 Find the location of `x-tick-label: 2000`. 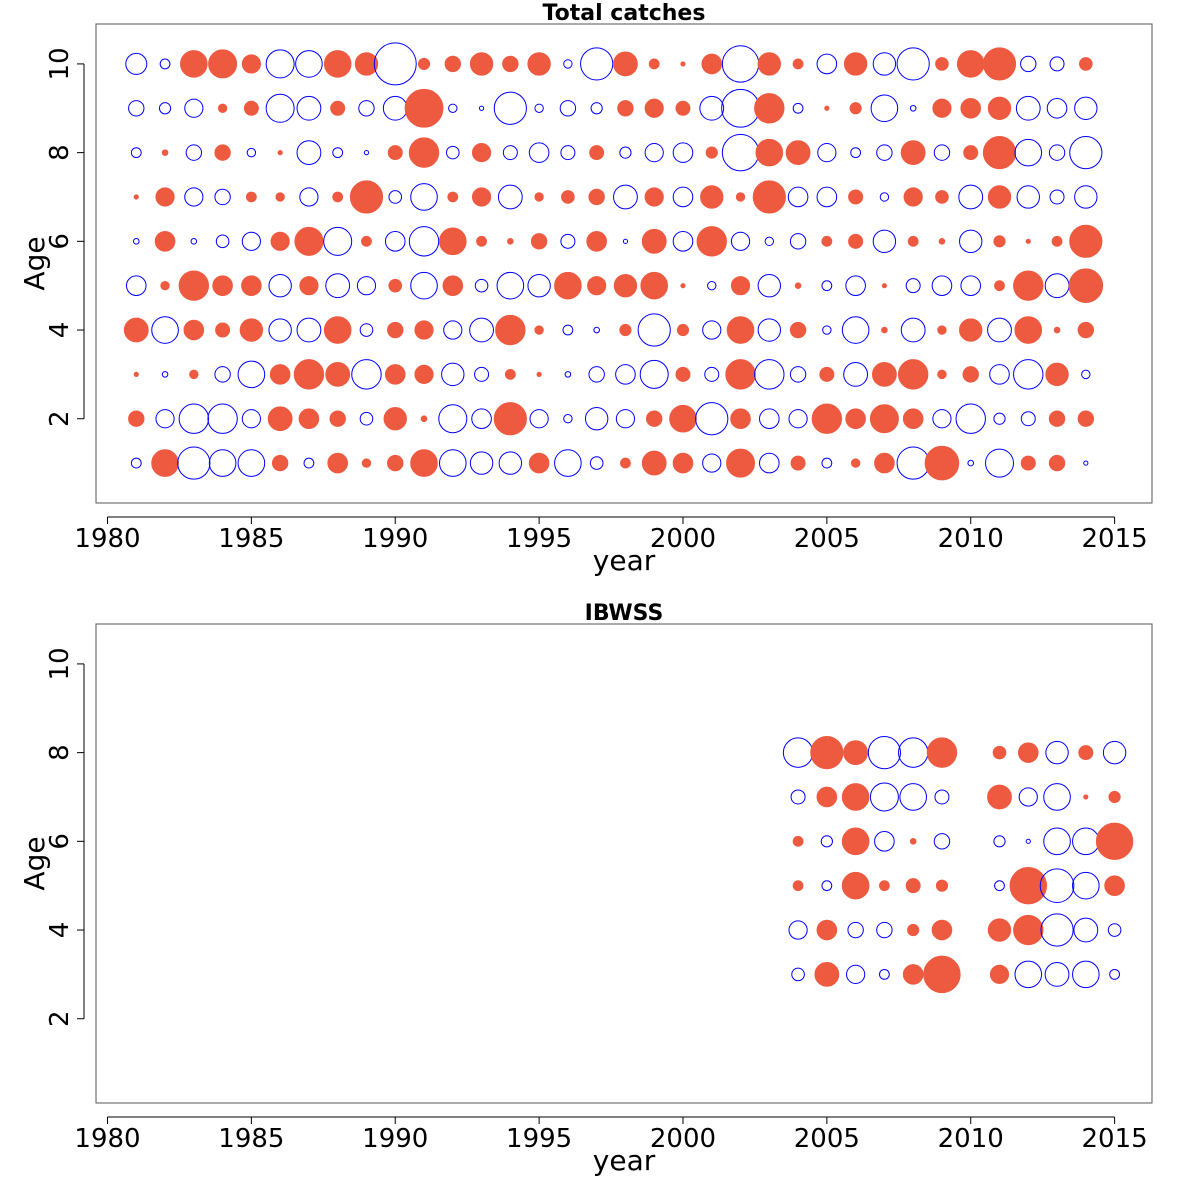

x-tick-label: 2000 is located at coordinates (683, 1139).